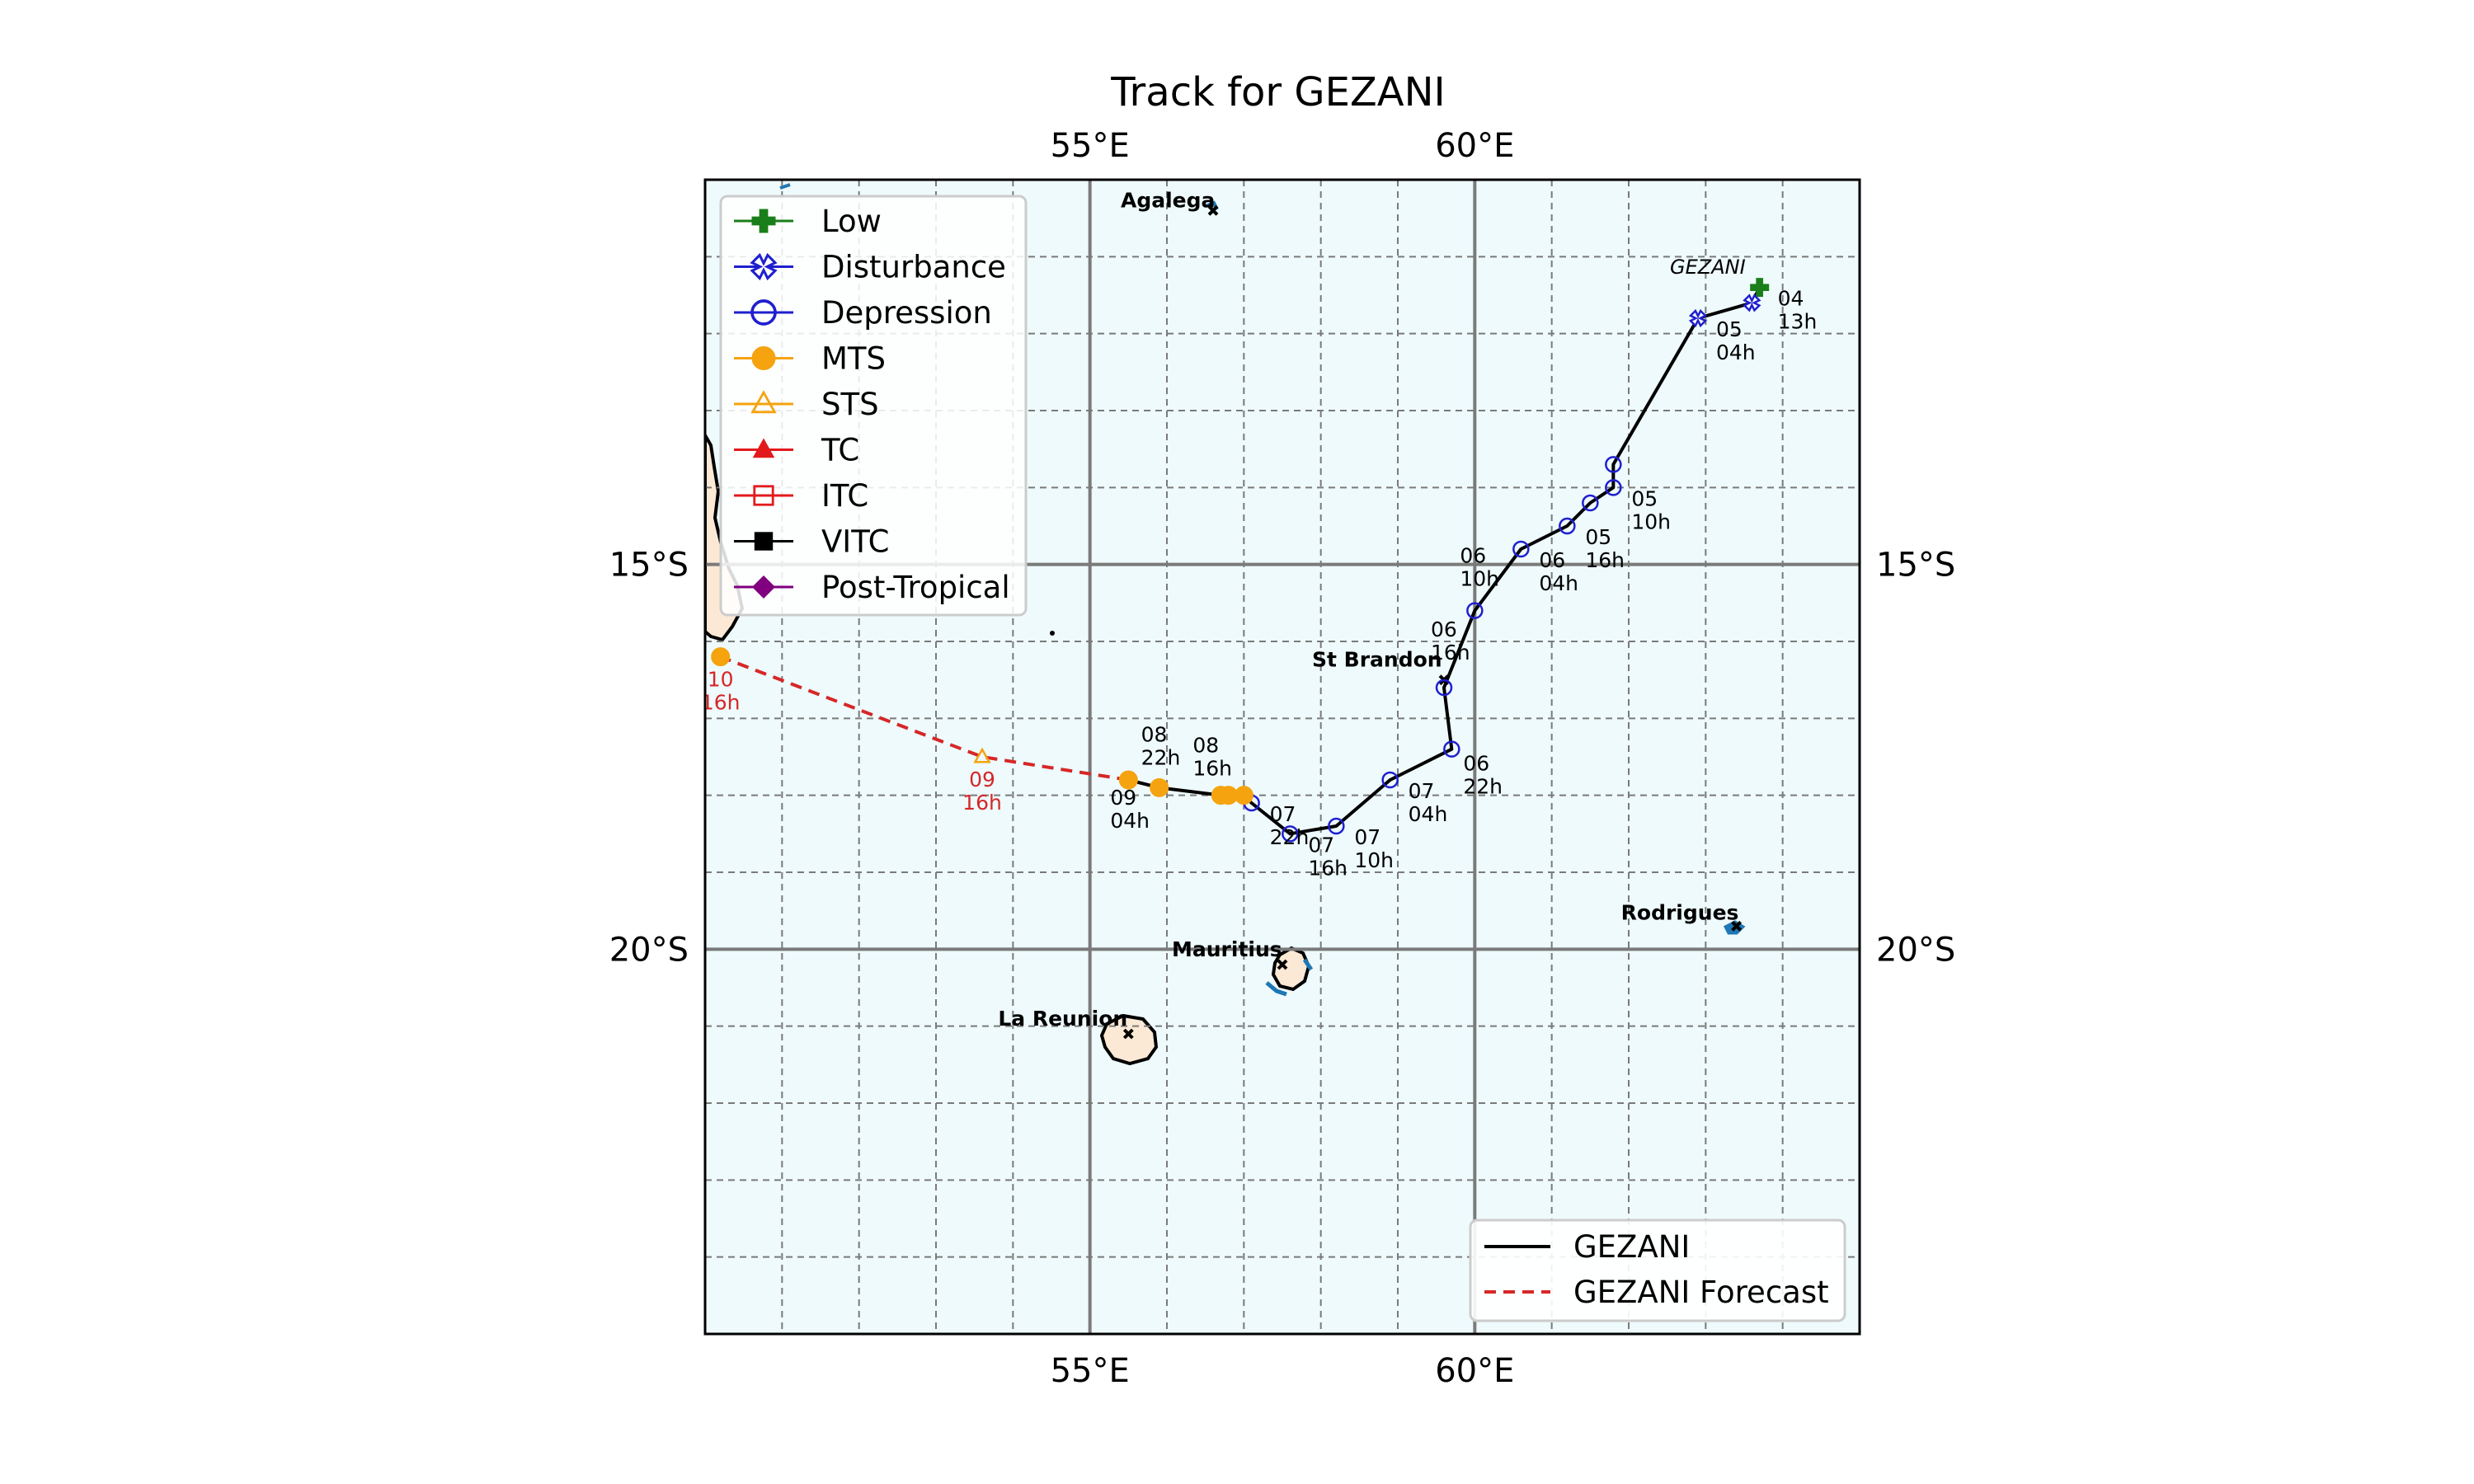 Image resolution: width=2474 pixels, height=1484 pixels. I want to click on track-point-label: 06 10h, so click(1479, 567).